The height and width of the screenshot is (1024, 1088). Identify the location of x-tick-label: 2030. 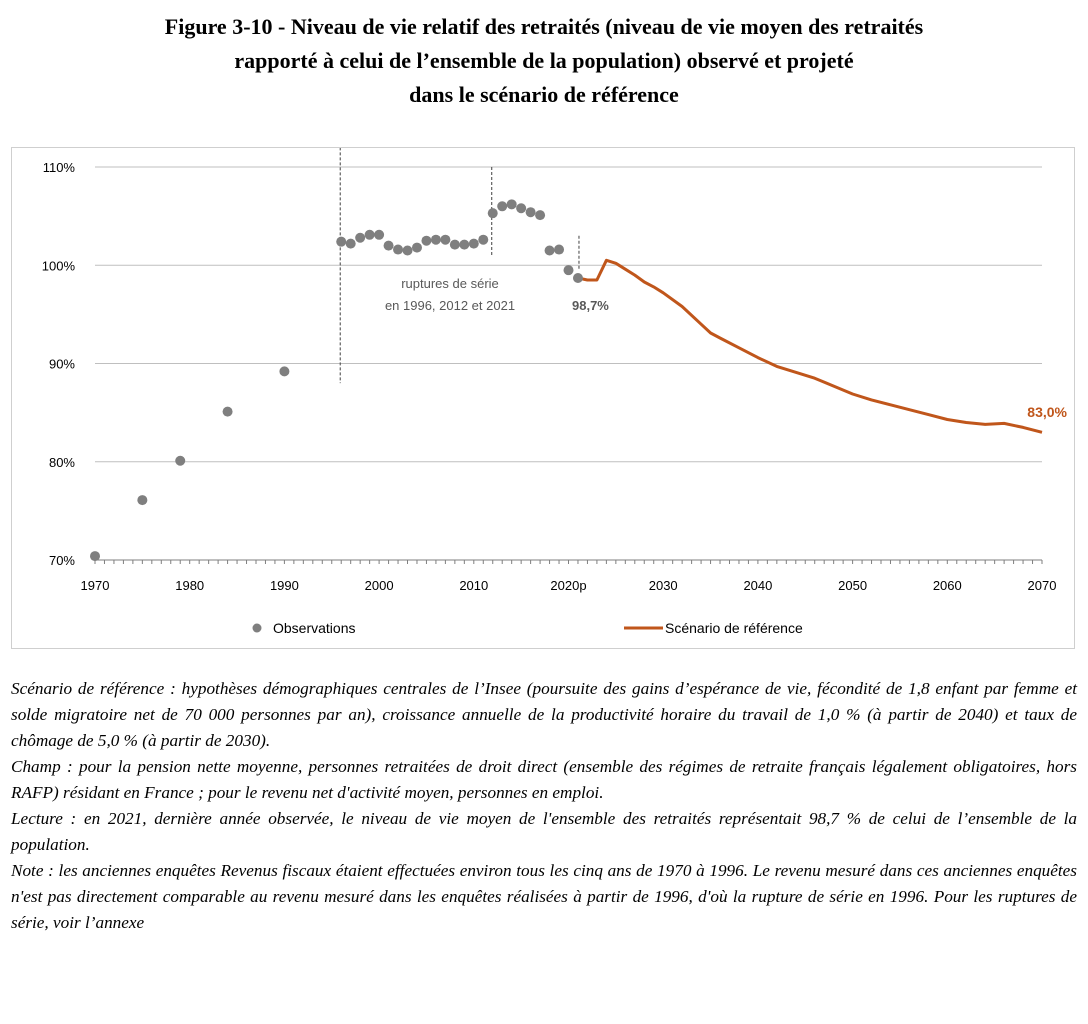
(663, 585).